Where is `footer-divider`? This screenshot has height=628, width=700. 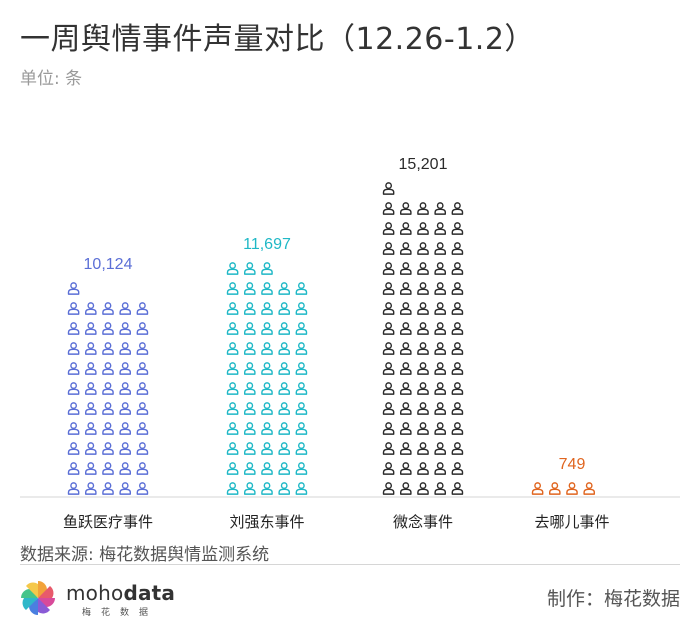
footer-divider is located at coordinates (350, 564).